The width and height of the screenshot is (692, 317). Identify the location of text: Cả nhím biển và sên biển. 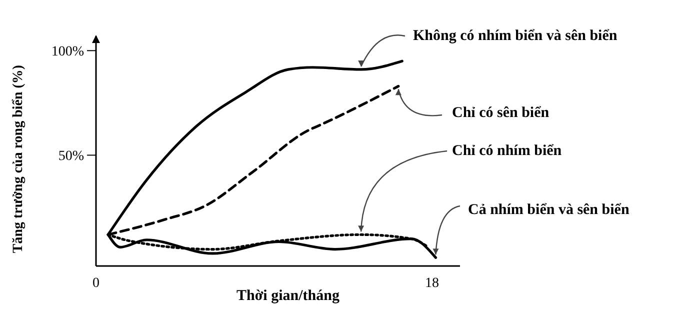
(549, 210).